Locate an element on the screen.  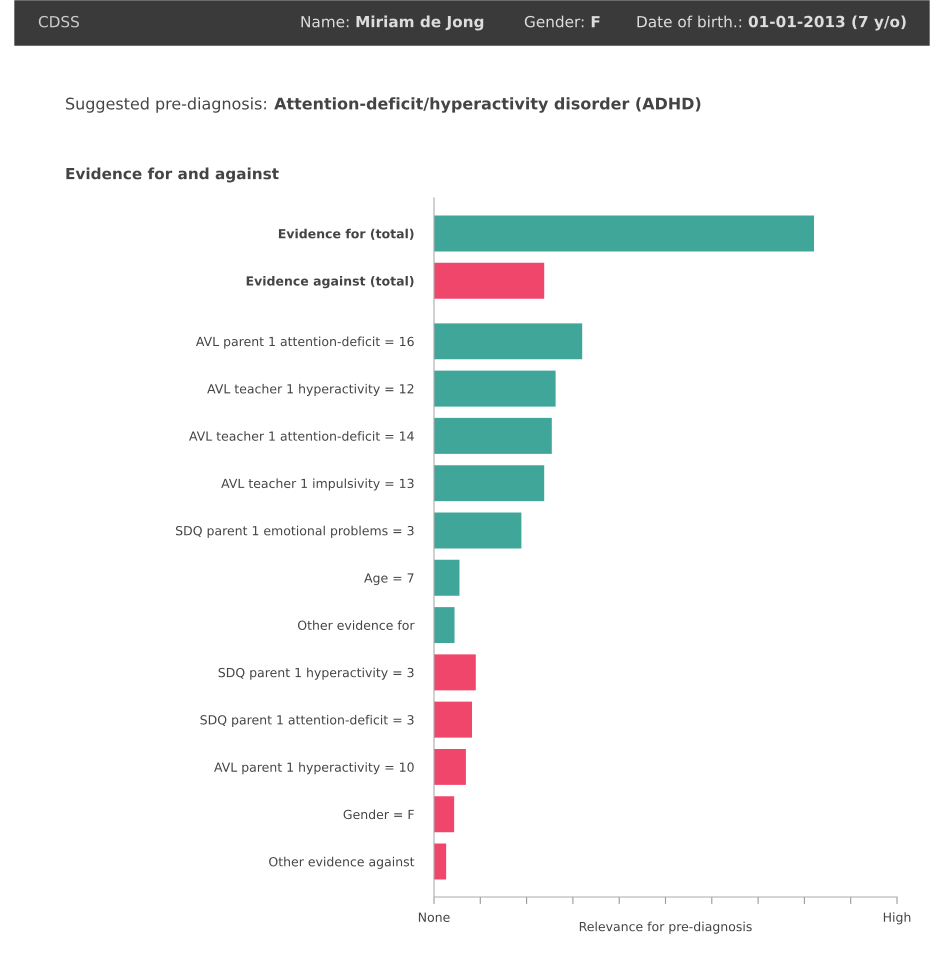
y-tick-label: Evidence against (total) is located at coordinates (330, 282).